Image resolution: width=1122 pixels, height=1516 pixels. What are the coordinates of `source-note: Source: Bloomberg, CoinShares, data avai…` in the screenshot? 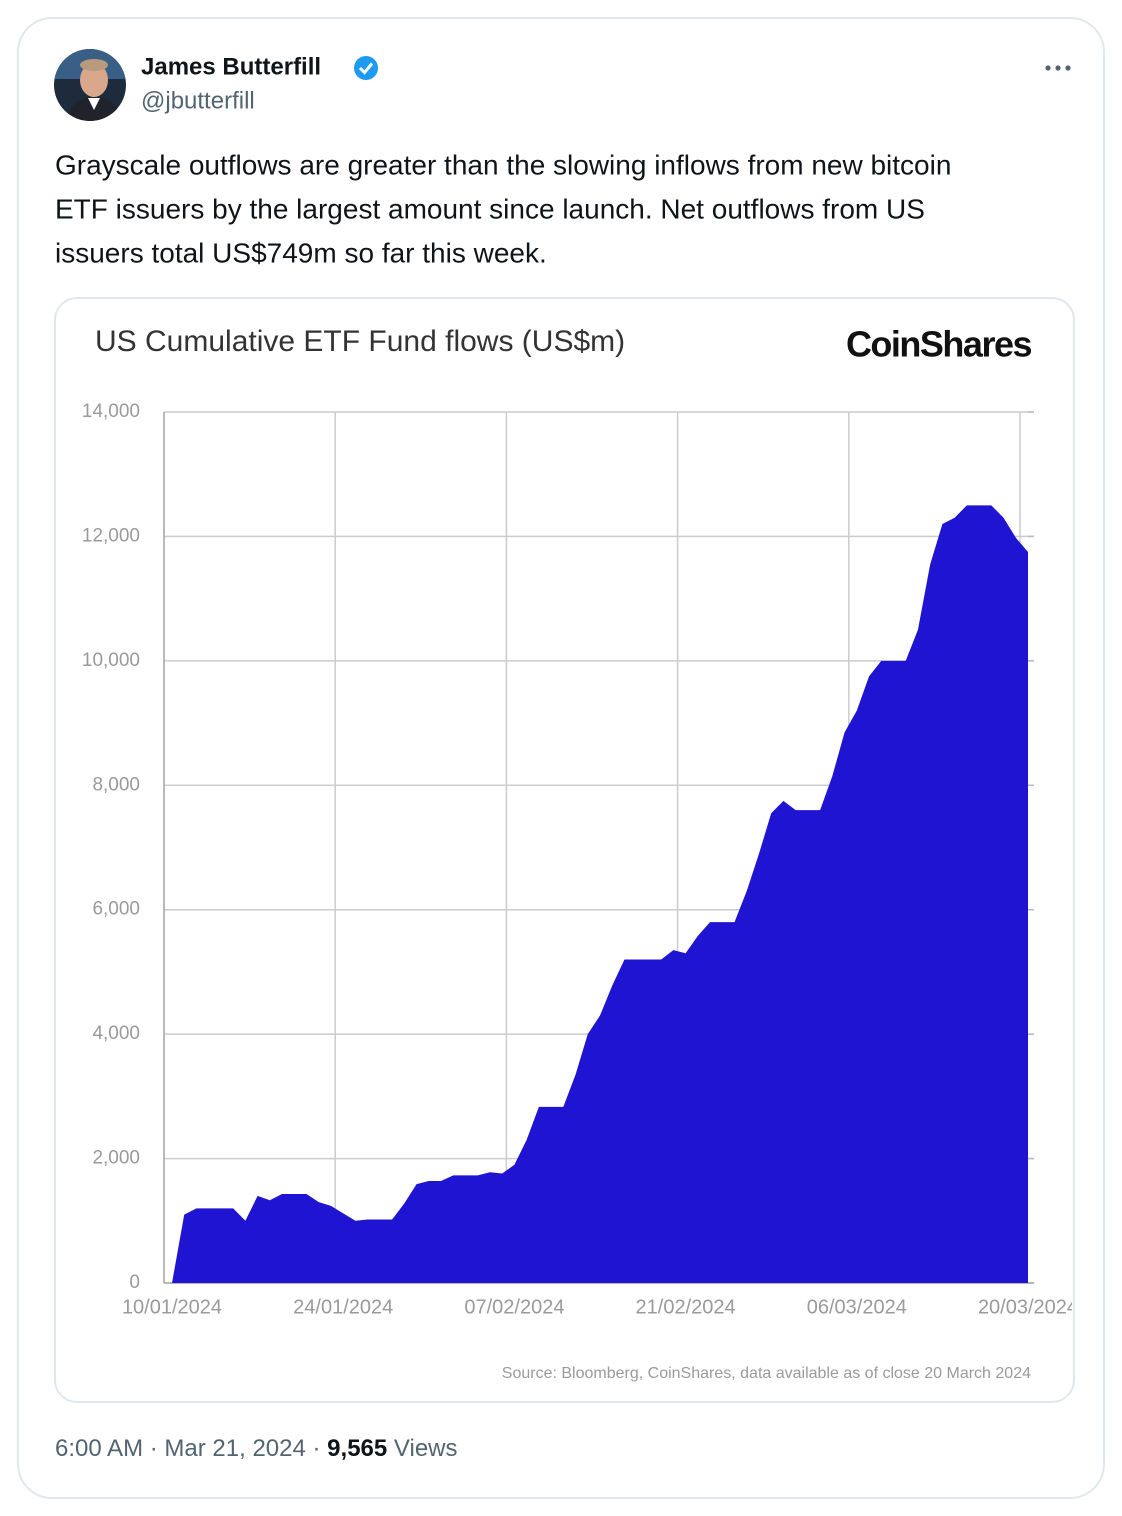 It's located at (766, 1373).